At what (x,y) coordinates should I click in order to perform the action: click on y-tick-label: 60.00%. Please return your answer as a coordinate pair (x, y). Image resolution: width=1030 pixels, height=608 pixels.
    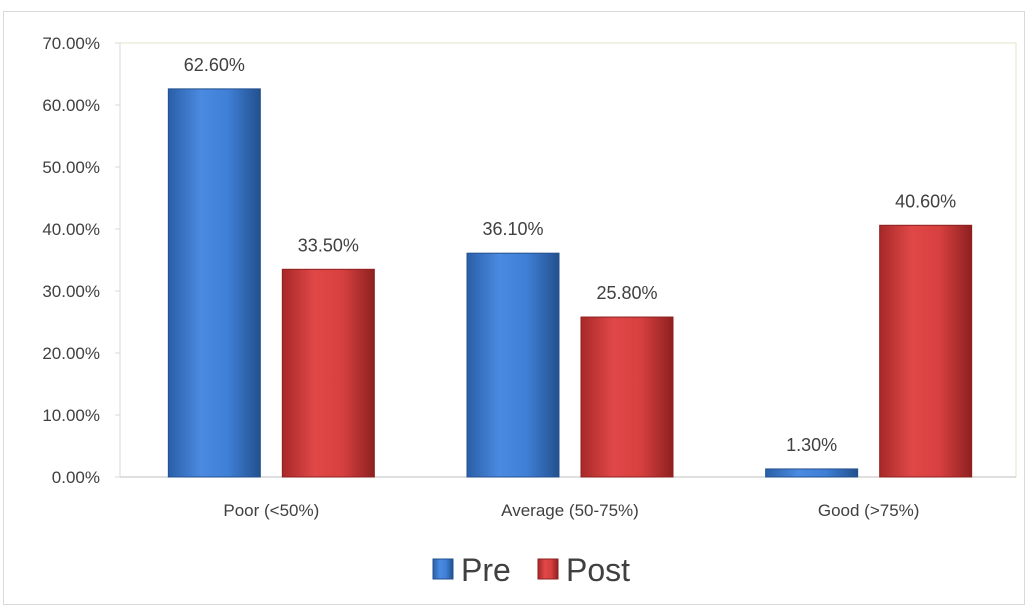
    Looking at the image, I should click on (71, 105).